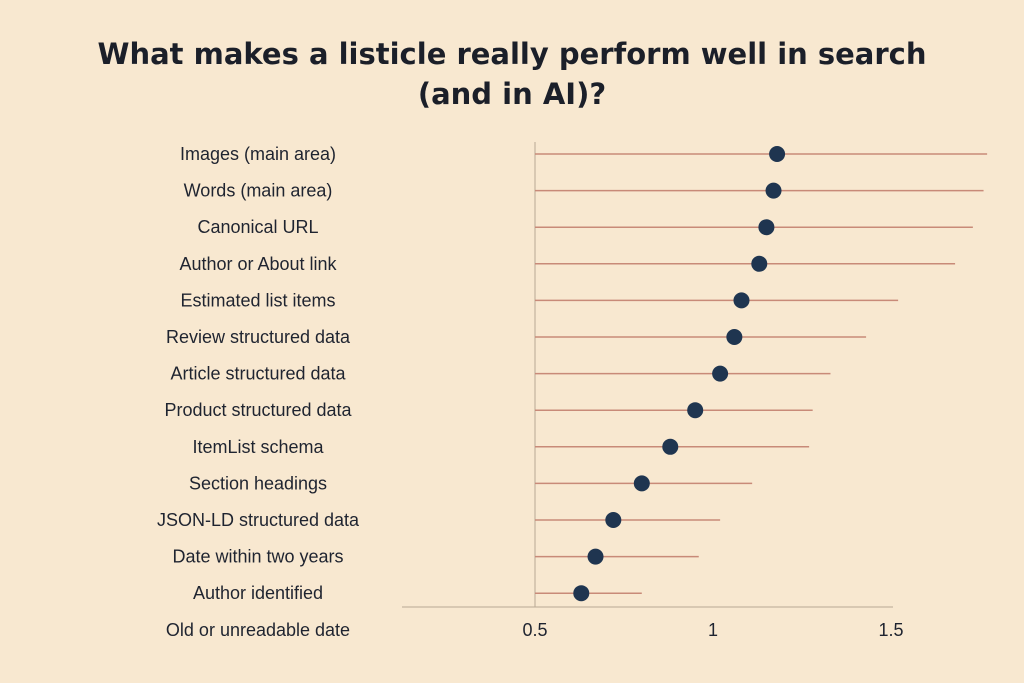 This screenshot has height=683, width=1024. I want to click on category-label: Words (main area), so click(258, 191).